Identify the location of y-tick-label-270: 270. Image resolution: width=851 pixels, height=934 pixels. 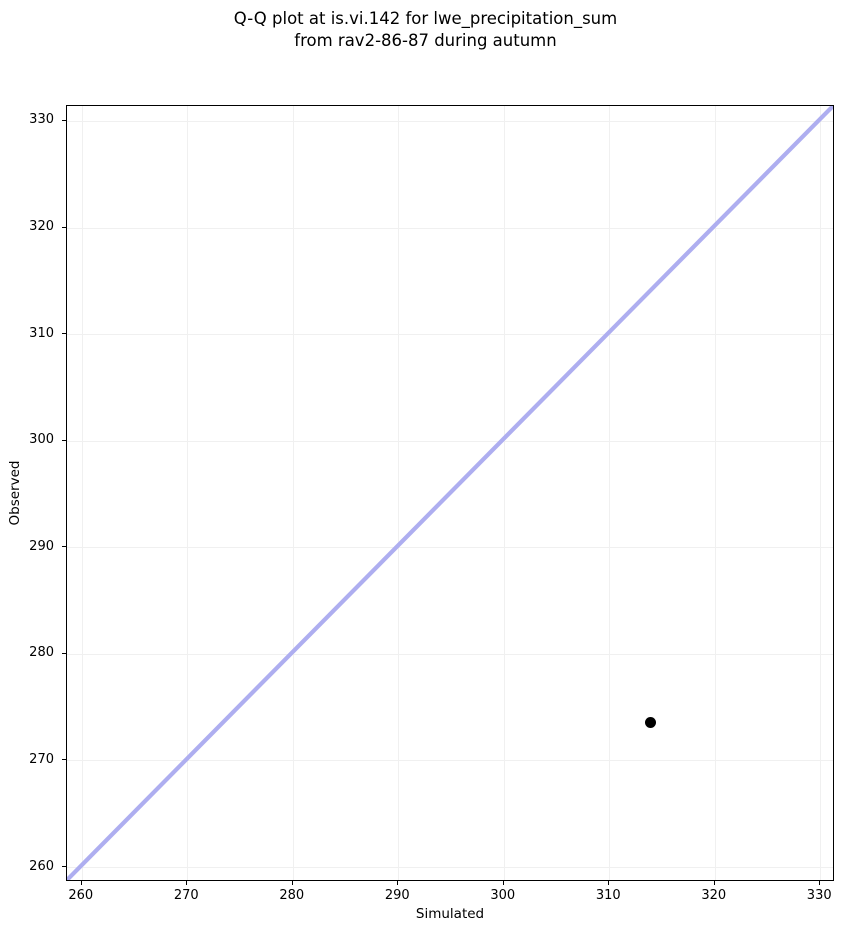
(41, 759).